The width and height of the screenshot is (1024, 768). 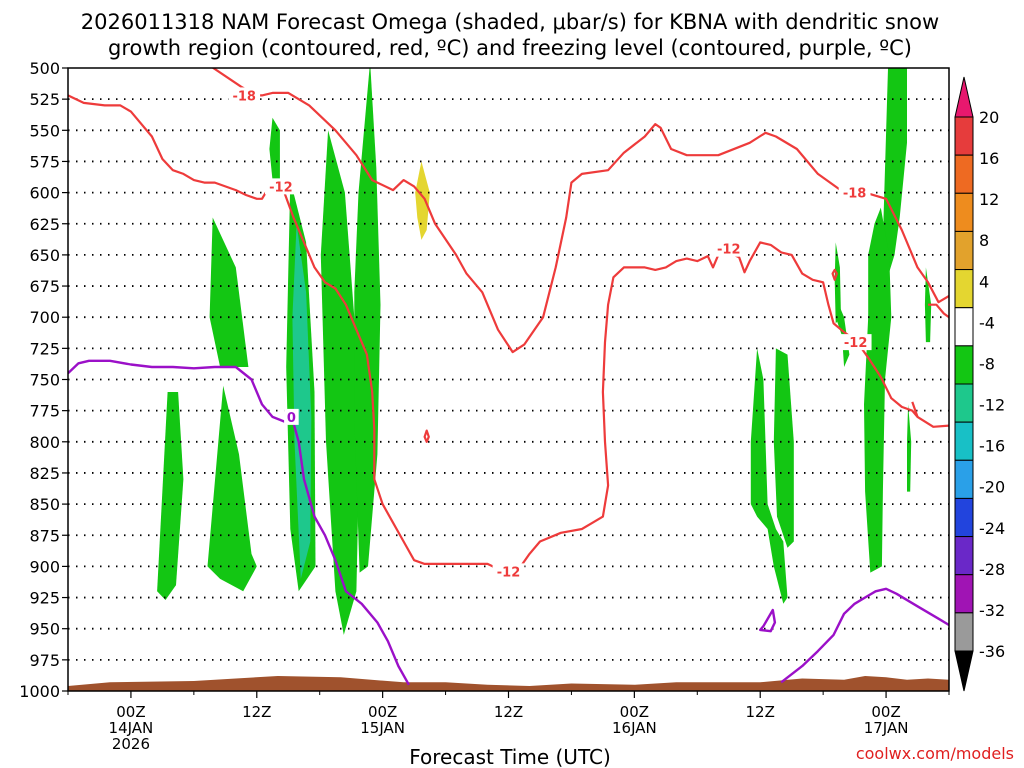 I want to click on y-tick-label: 750, so click(x=44, y=380).